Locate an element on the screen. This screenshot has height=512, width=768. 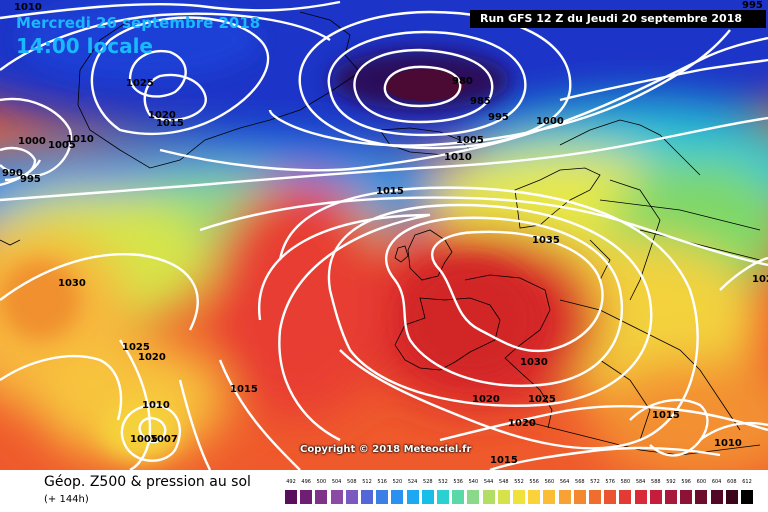
scale-tick-label: 584 is located at coordinates (640, 482).